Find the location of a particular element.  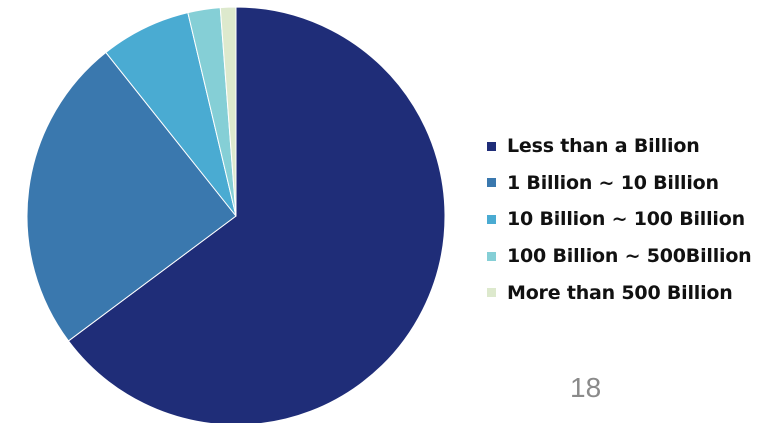

legend-label: Less than a Billion is located at coordinates (603, 146).